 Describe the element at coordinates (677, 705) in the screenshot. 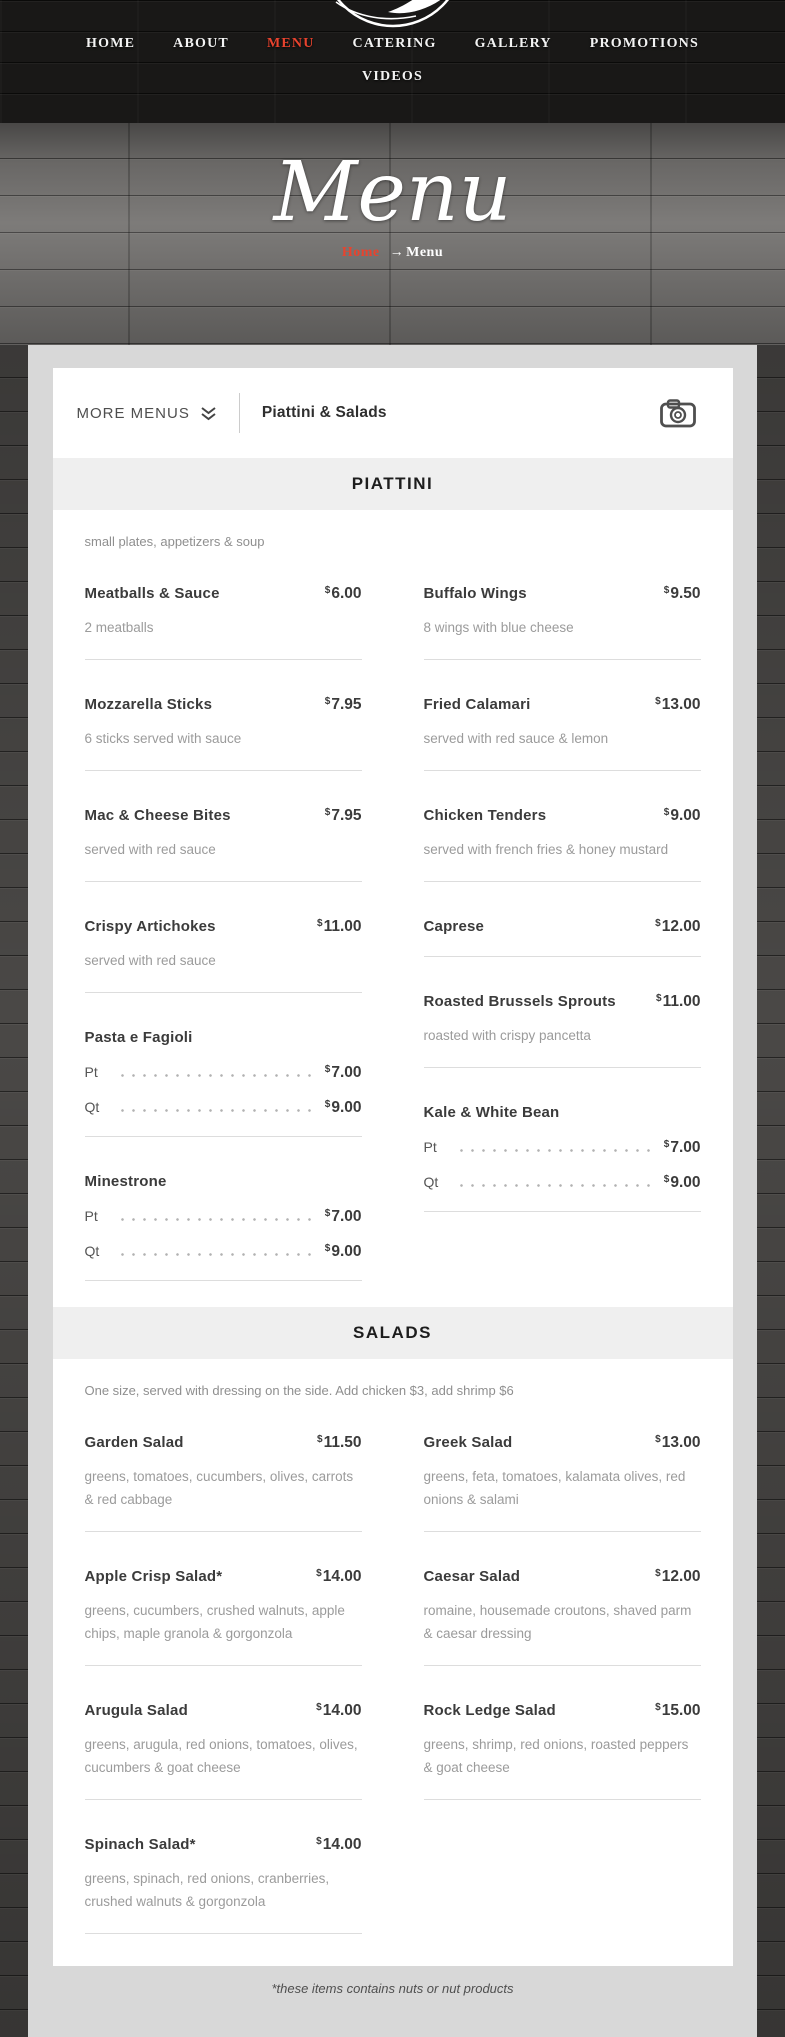

I see `item-price: $13.00` at that location.